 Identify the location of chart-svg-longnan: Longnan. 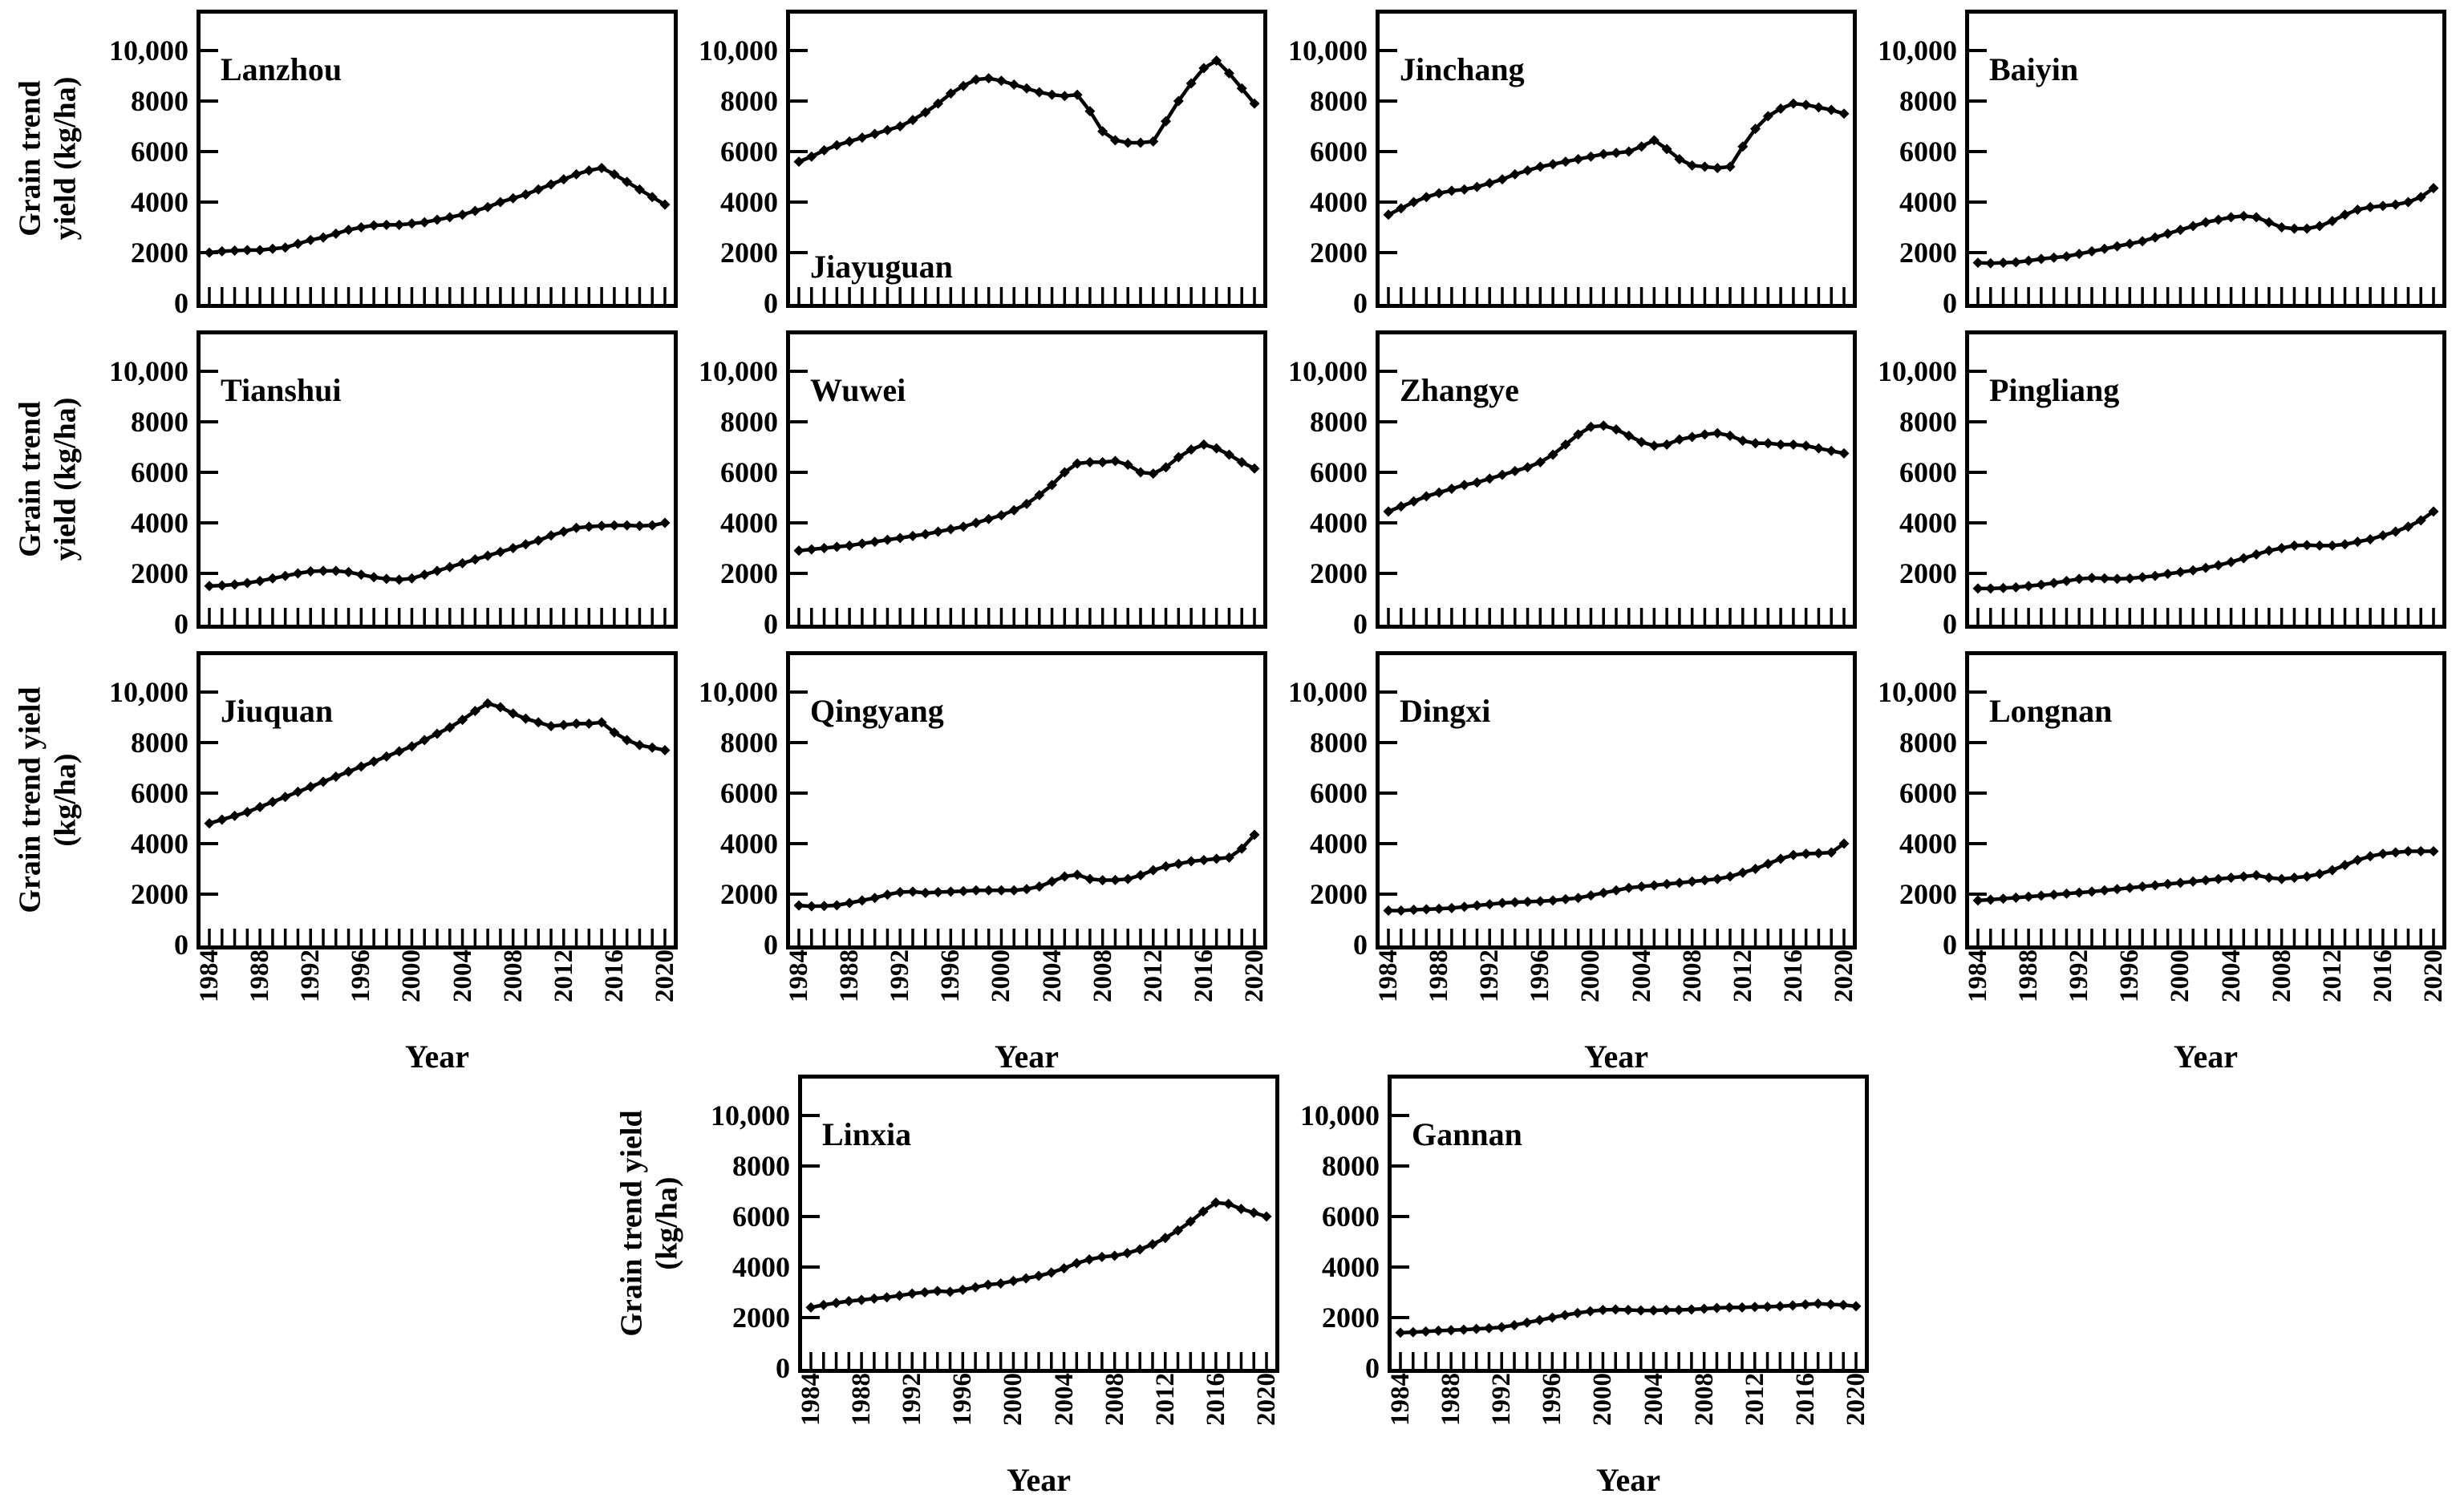
(2205, 800).